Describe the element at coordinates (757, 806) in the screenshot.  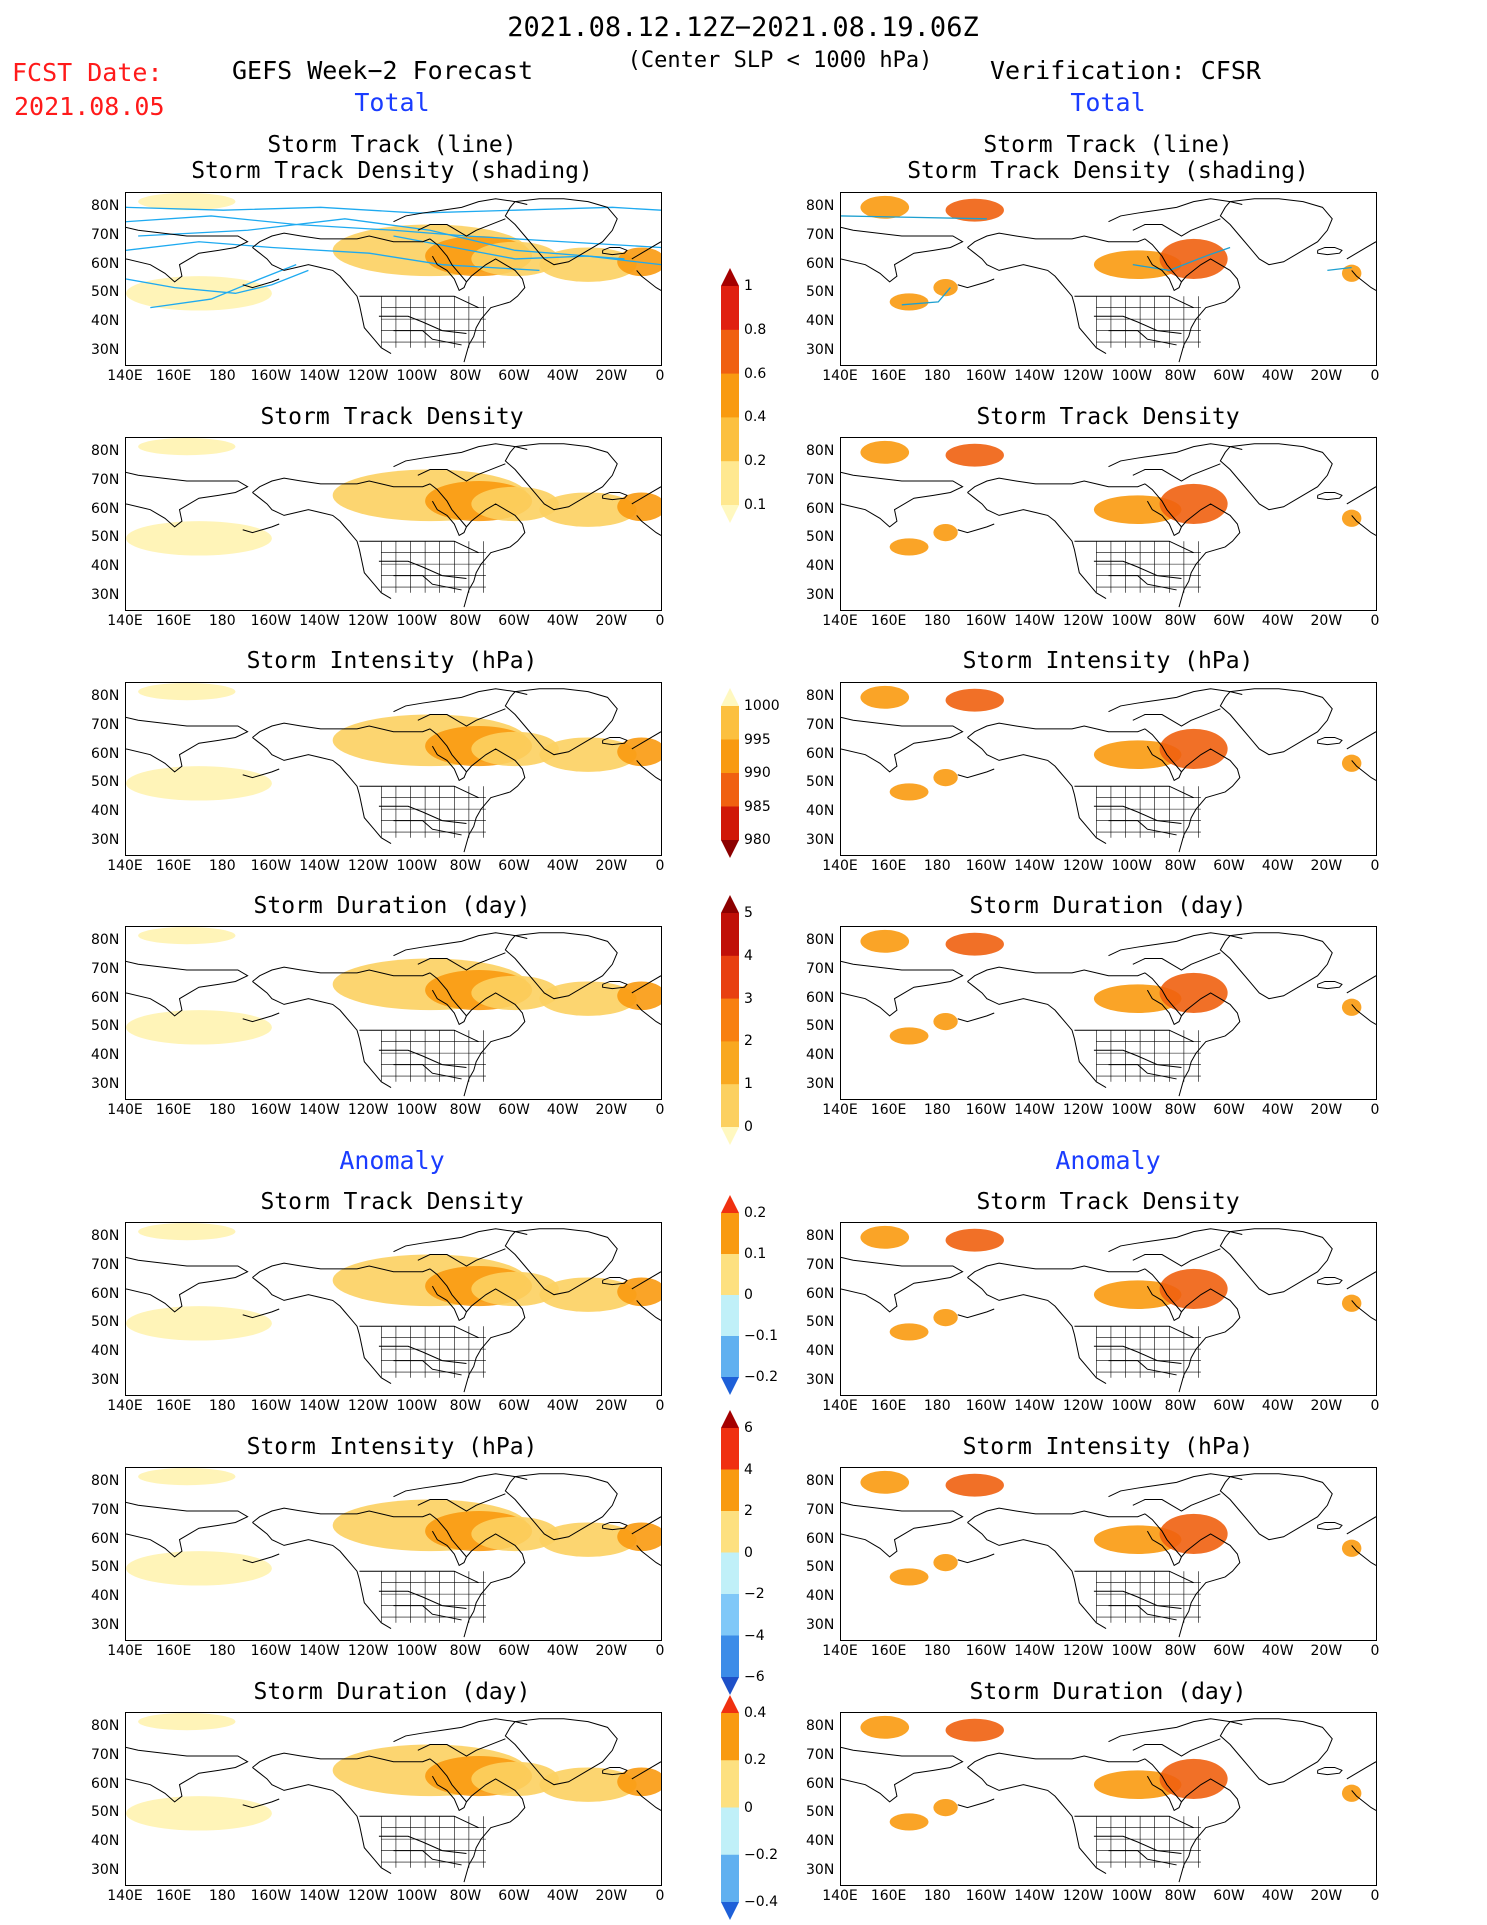
I see `colorbar-label: 985` at that location.